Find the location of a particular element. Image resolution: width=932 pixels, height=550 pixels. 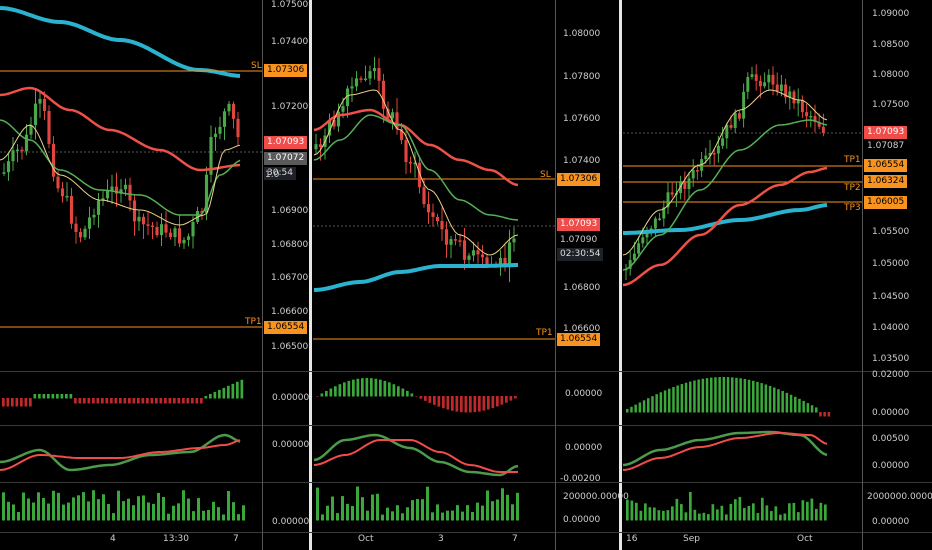

ma-red-line is located at coordinates (725, 226).